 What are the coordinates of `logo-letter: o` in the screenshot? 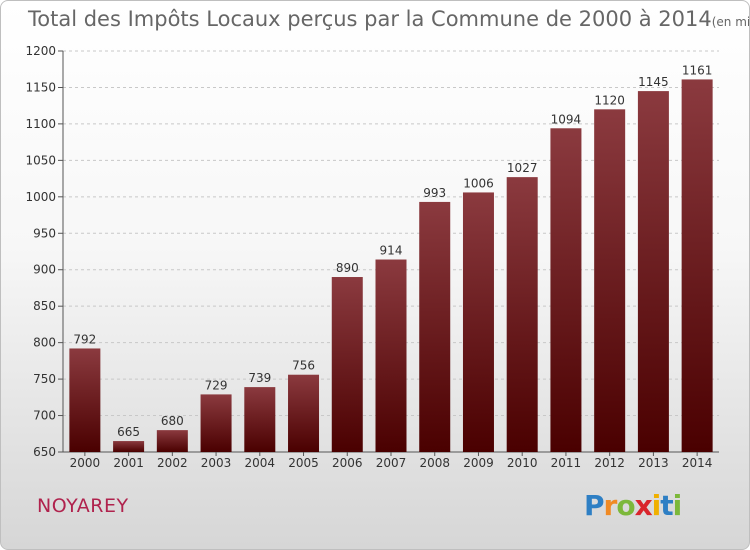 It's located at (625, 505).